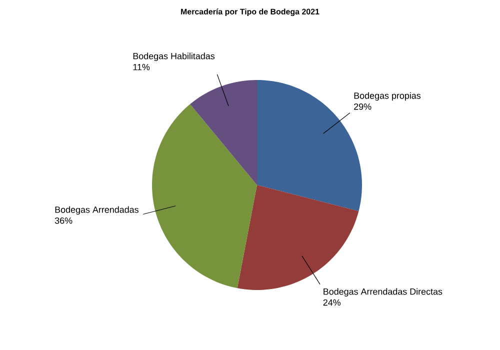  Describe the element at coordinates (96, 210) in the screenshot. I see `slice-label: Bodegas Arrendadas` at that location.